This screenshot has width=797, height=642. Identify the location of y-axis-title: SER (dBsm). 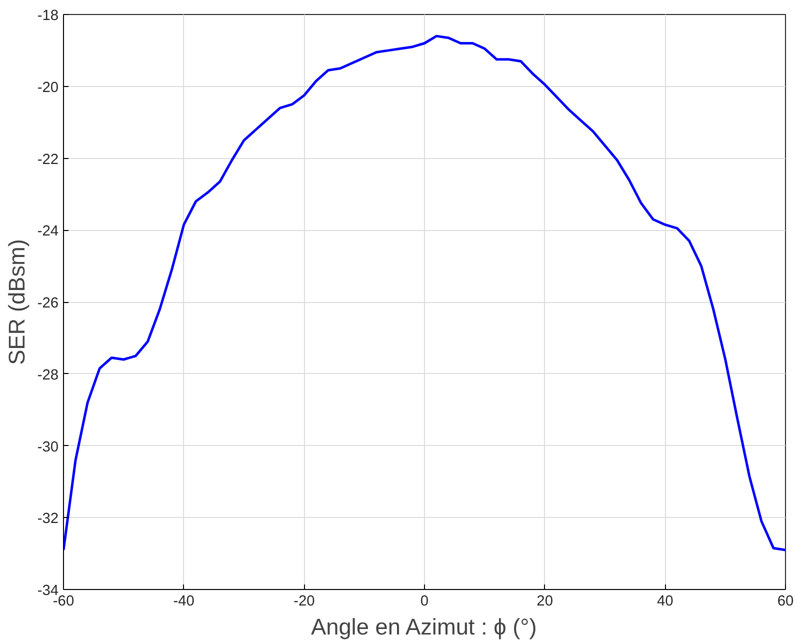
(16, 302).